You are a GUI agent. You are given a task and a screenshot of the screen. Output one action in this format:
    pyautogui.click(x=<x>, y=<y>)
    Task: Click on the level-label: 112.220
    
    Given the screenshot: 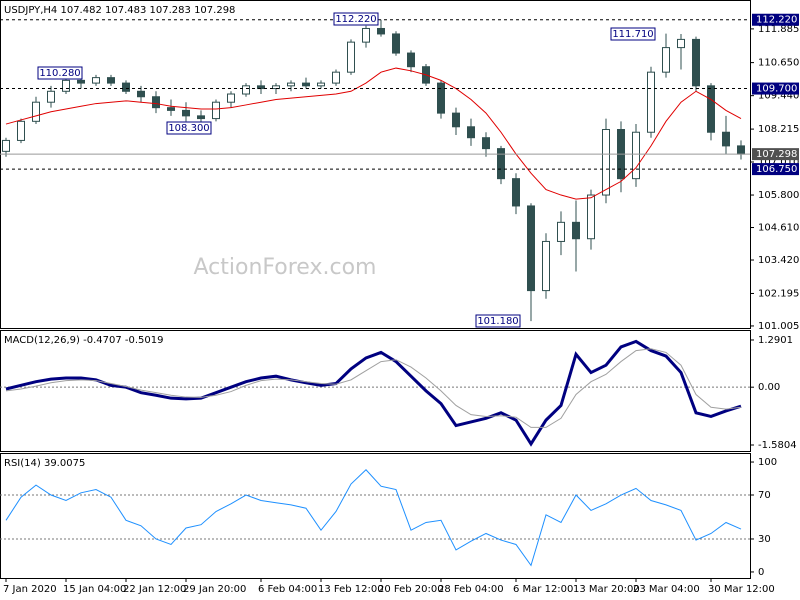 What is the action you would take?
    pyautogui.click(x=776, y=20)
    